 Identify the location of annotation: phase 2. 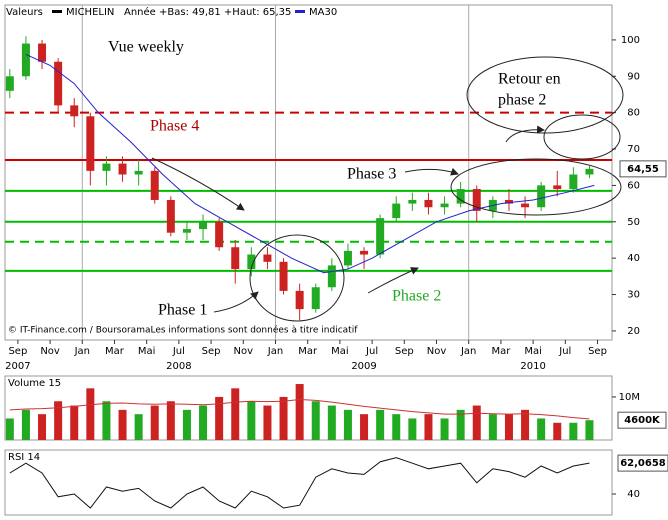
(522, 100).